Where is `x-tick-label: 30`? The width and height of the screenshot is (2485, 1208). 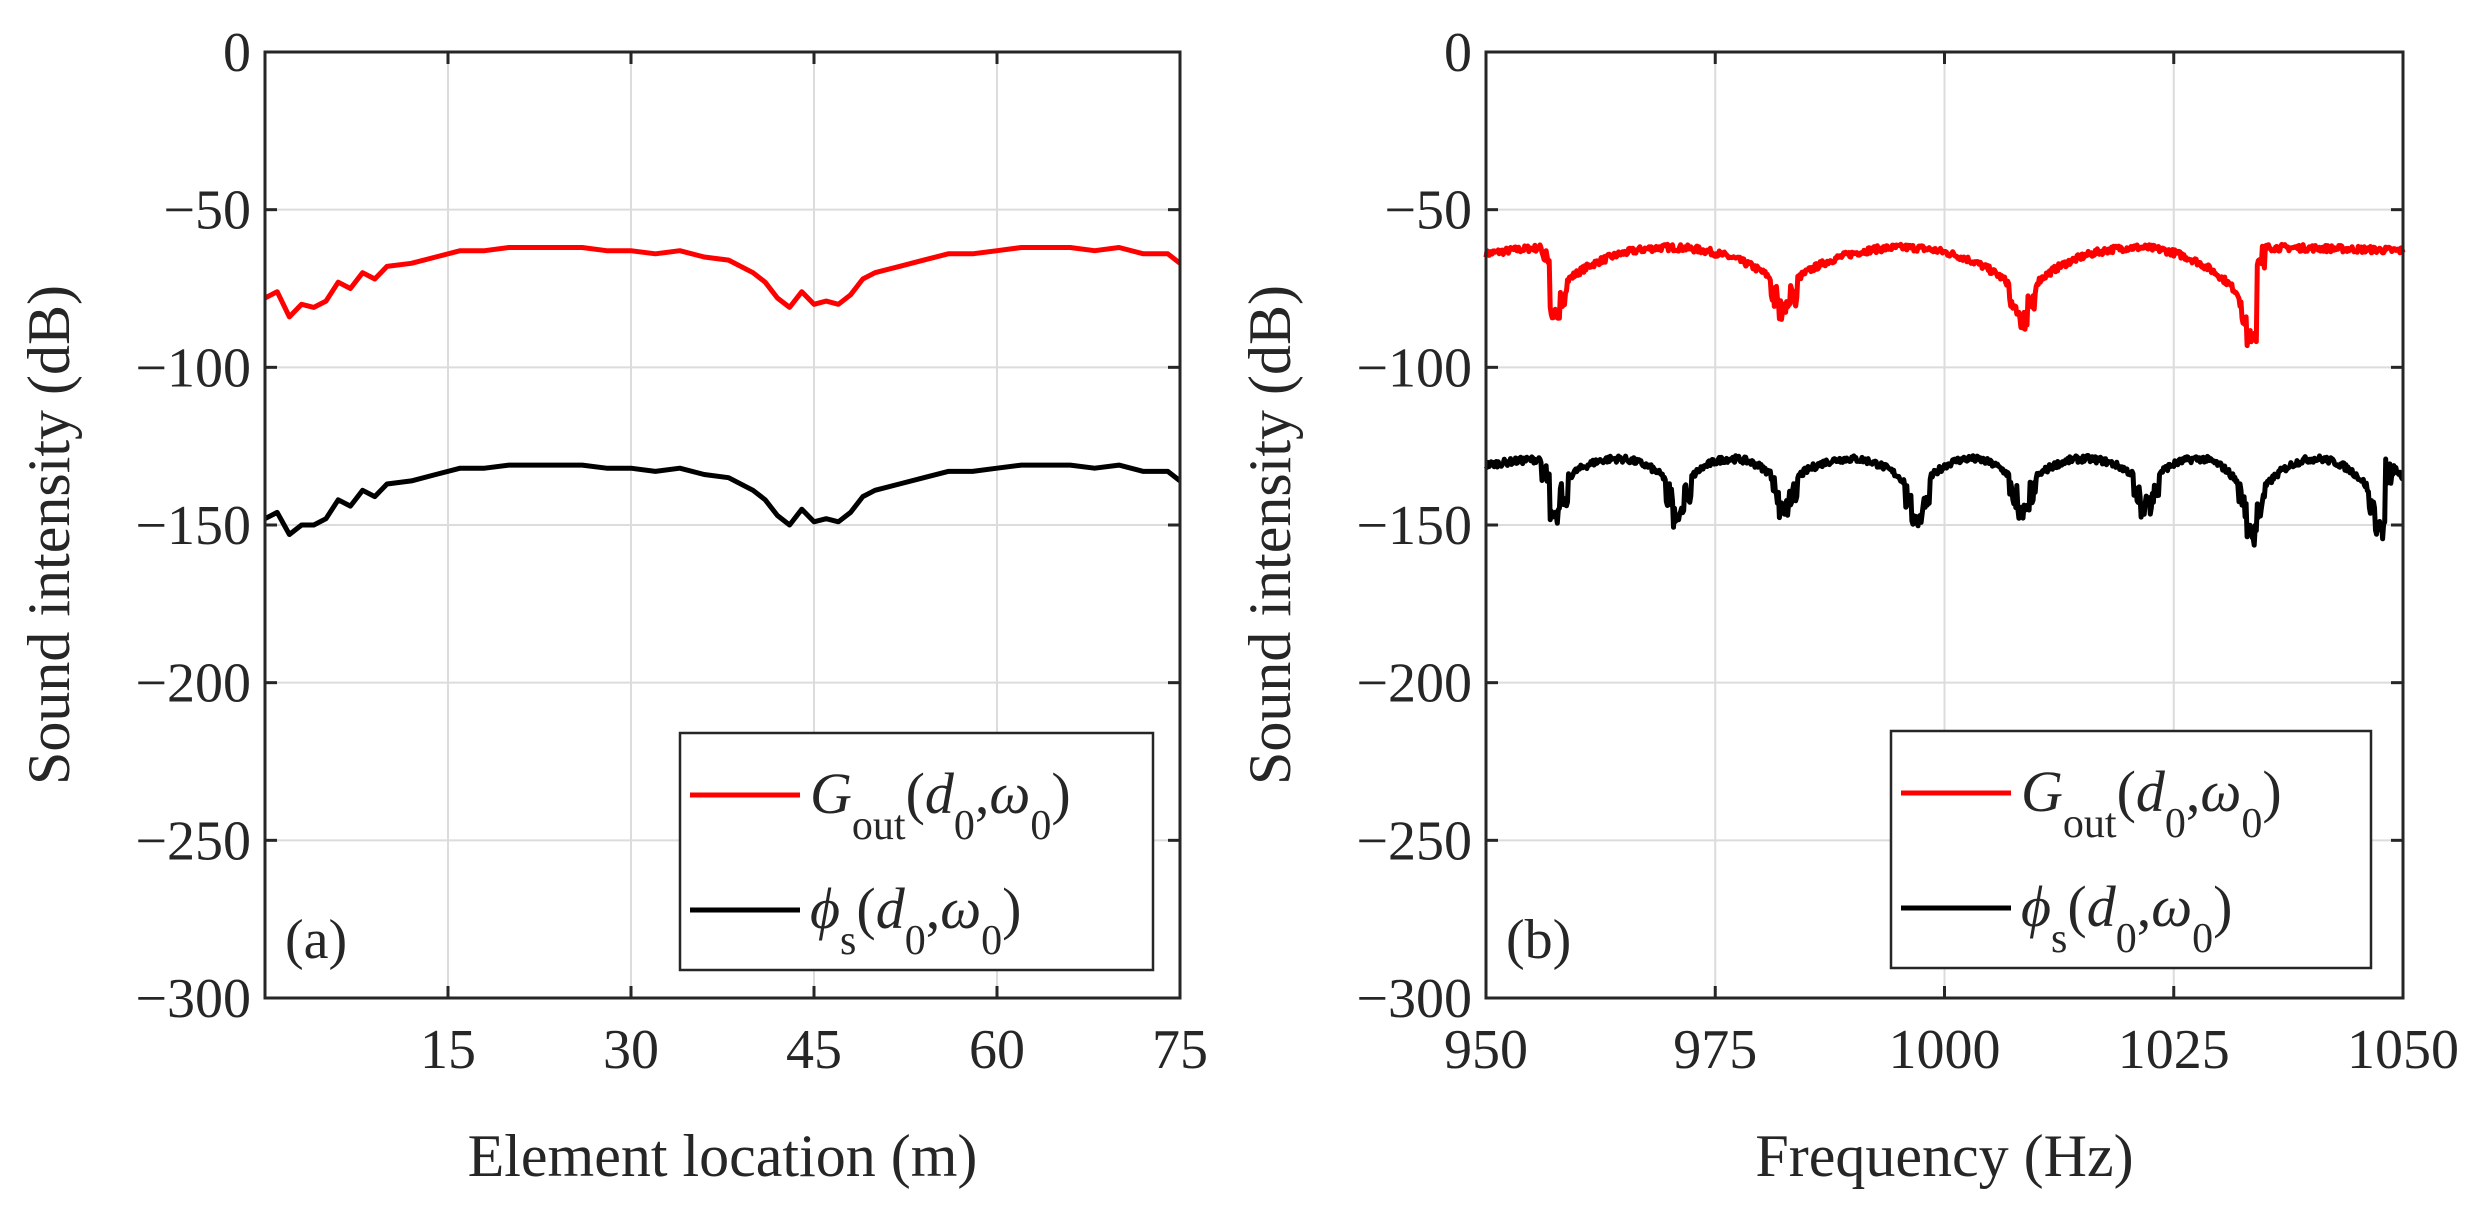
x-tick-label: 30 is located at coordinates (631, 1050).